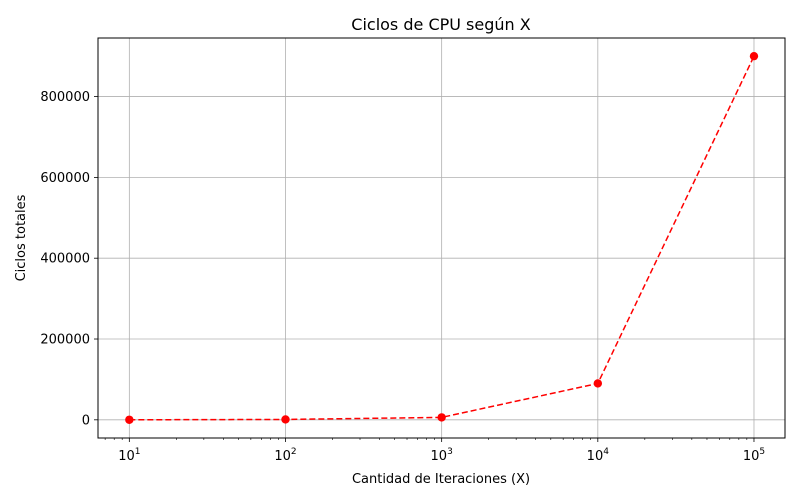 The height and width of the screenshot is (500, 800). Describe the element at coordinates (442, 455) in the screenshot. I see `x-tick-label: 10³` at that location.